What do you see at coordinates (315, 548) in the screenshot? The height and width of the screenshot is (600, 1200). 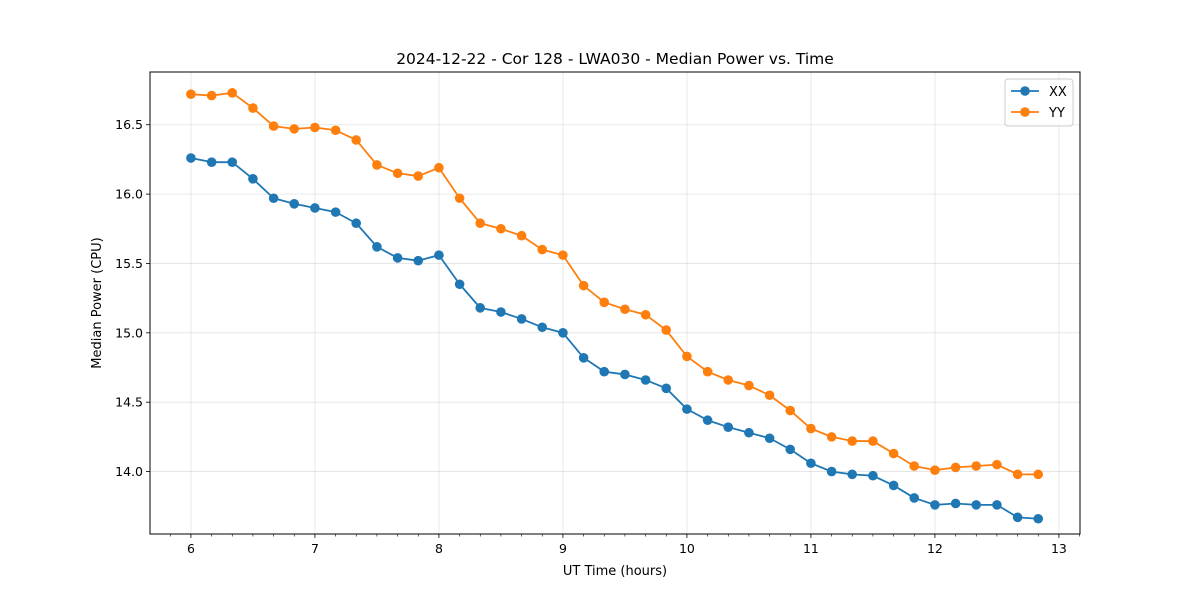 I see `x-tick-label: 7` at bounding box center [315, 548].